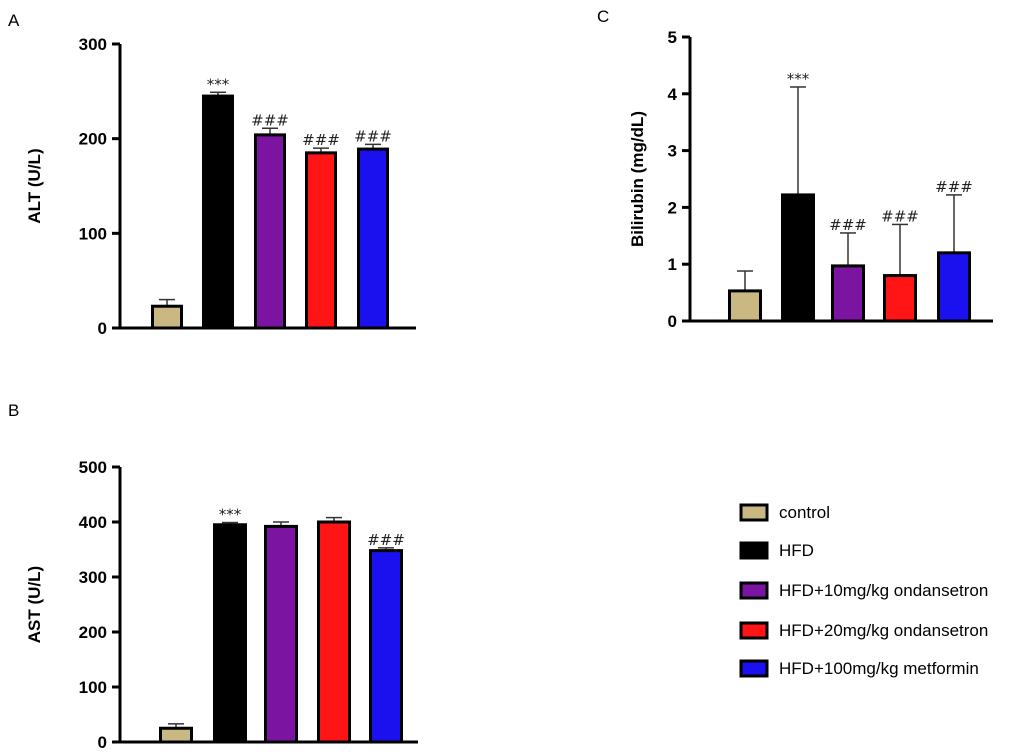 The height and width of the screenshot is (755, 1024). What do you see at coordinates (879, 668) in the screenshot?
I see `legend-label: HFD+100mg/kg metformin` at bounding box center [879, 668].